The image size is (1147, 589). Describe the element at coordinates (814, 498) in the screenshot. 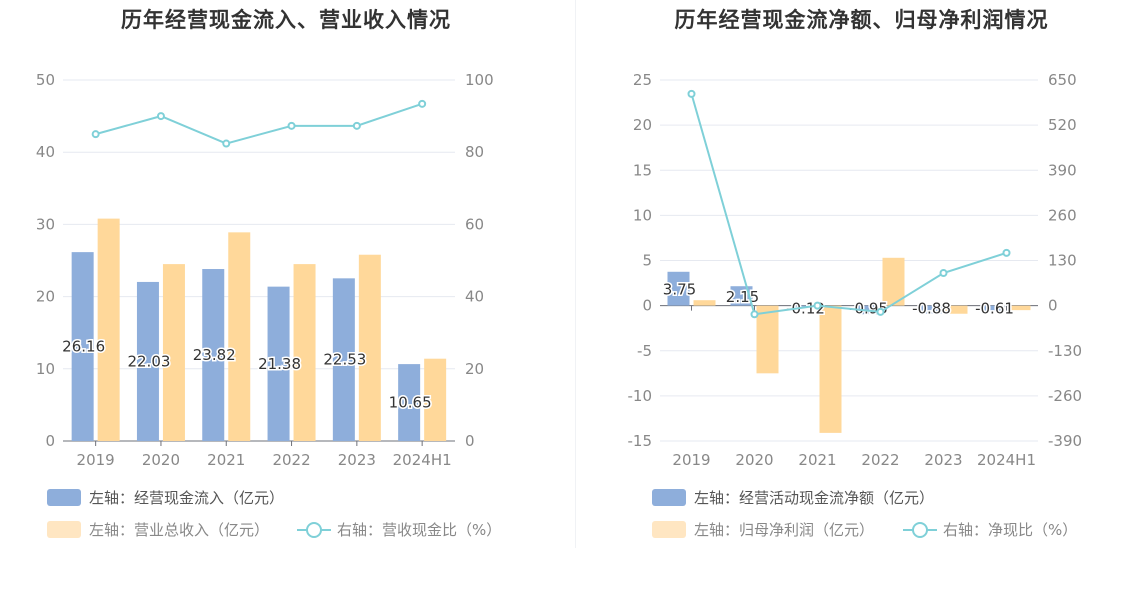

I see `legend-label: 左轴：经营活动现金流净额（亿元）` at that location.